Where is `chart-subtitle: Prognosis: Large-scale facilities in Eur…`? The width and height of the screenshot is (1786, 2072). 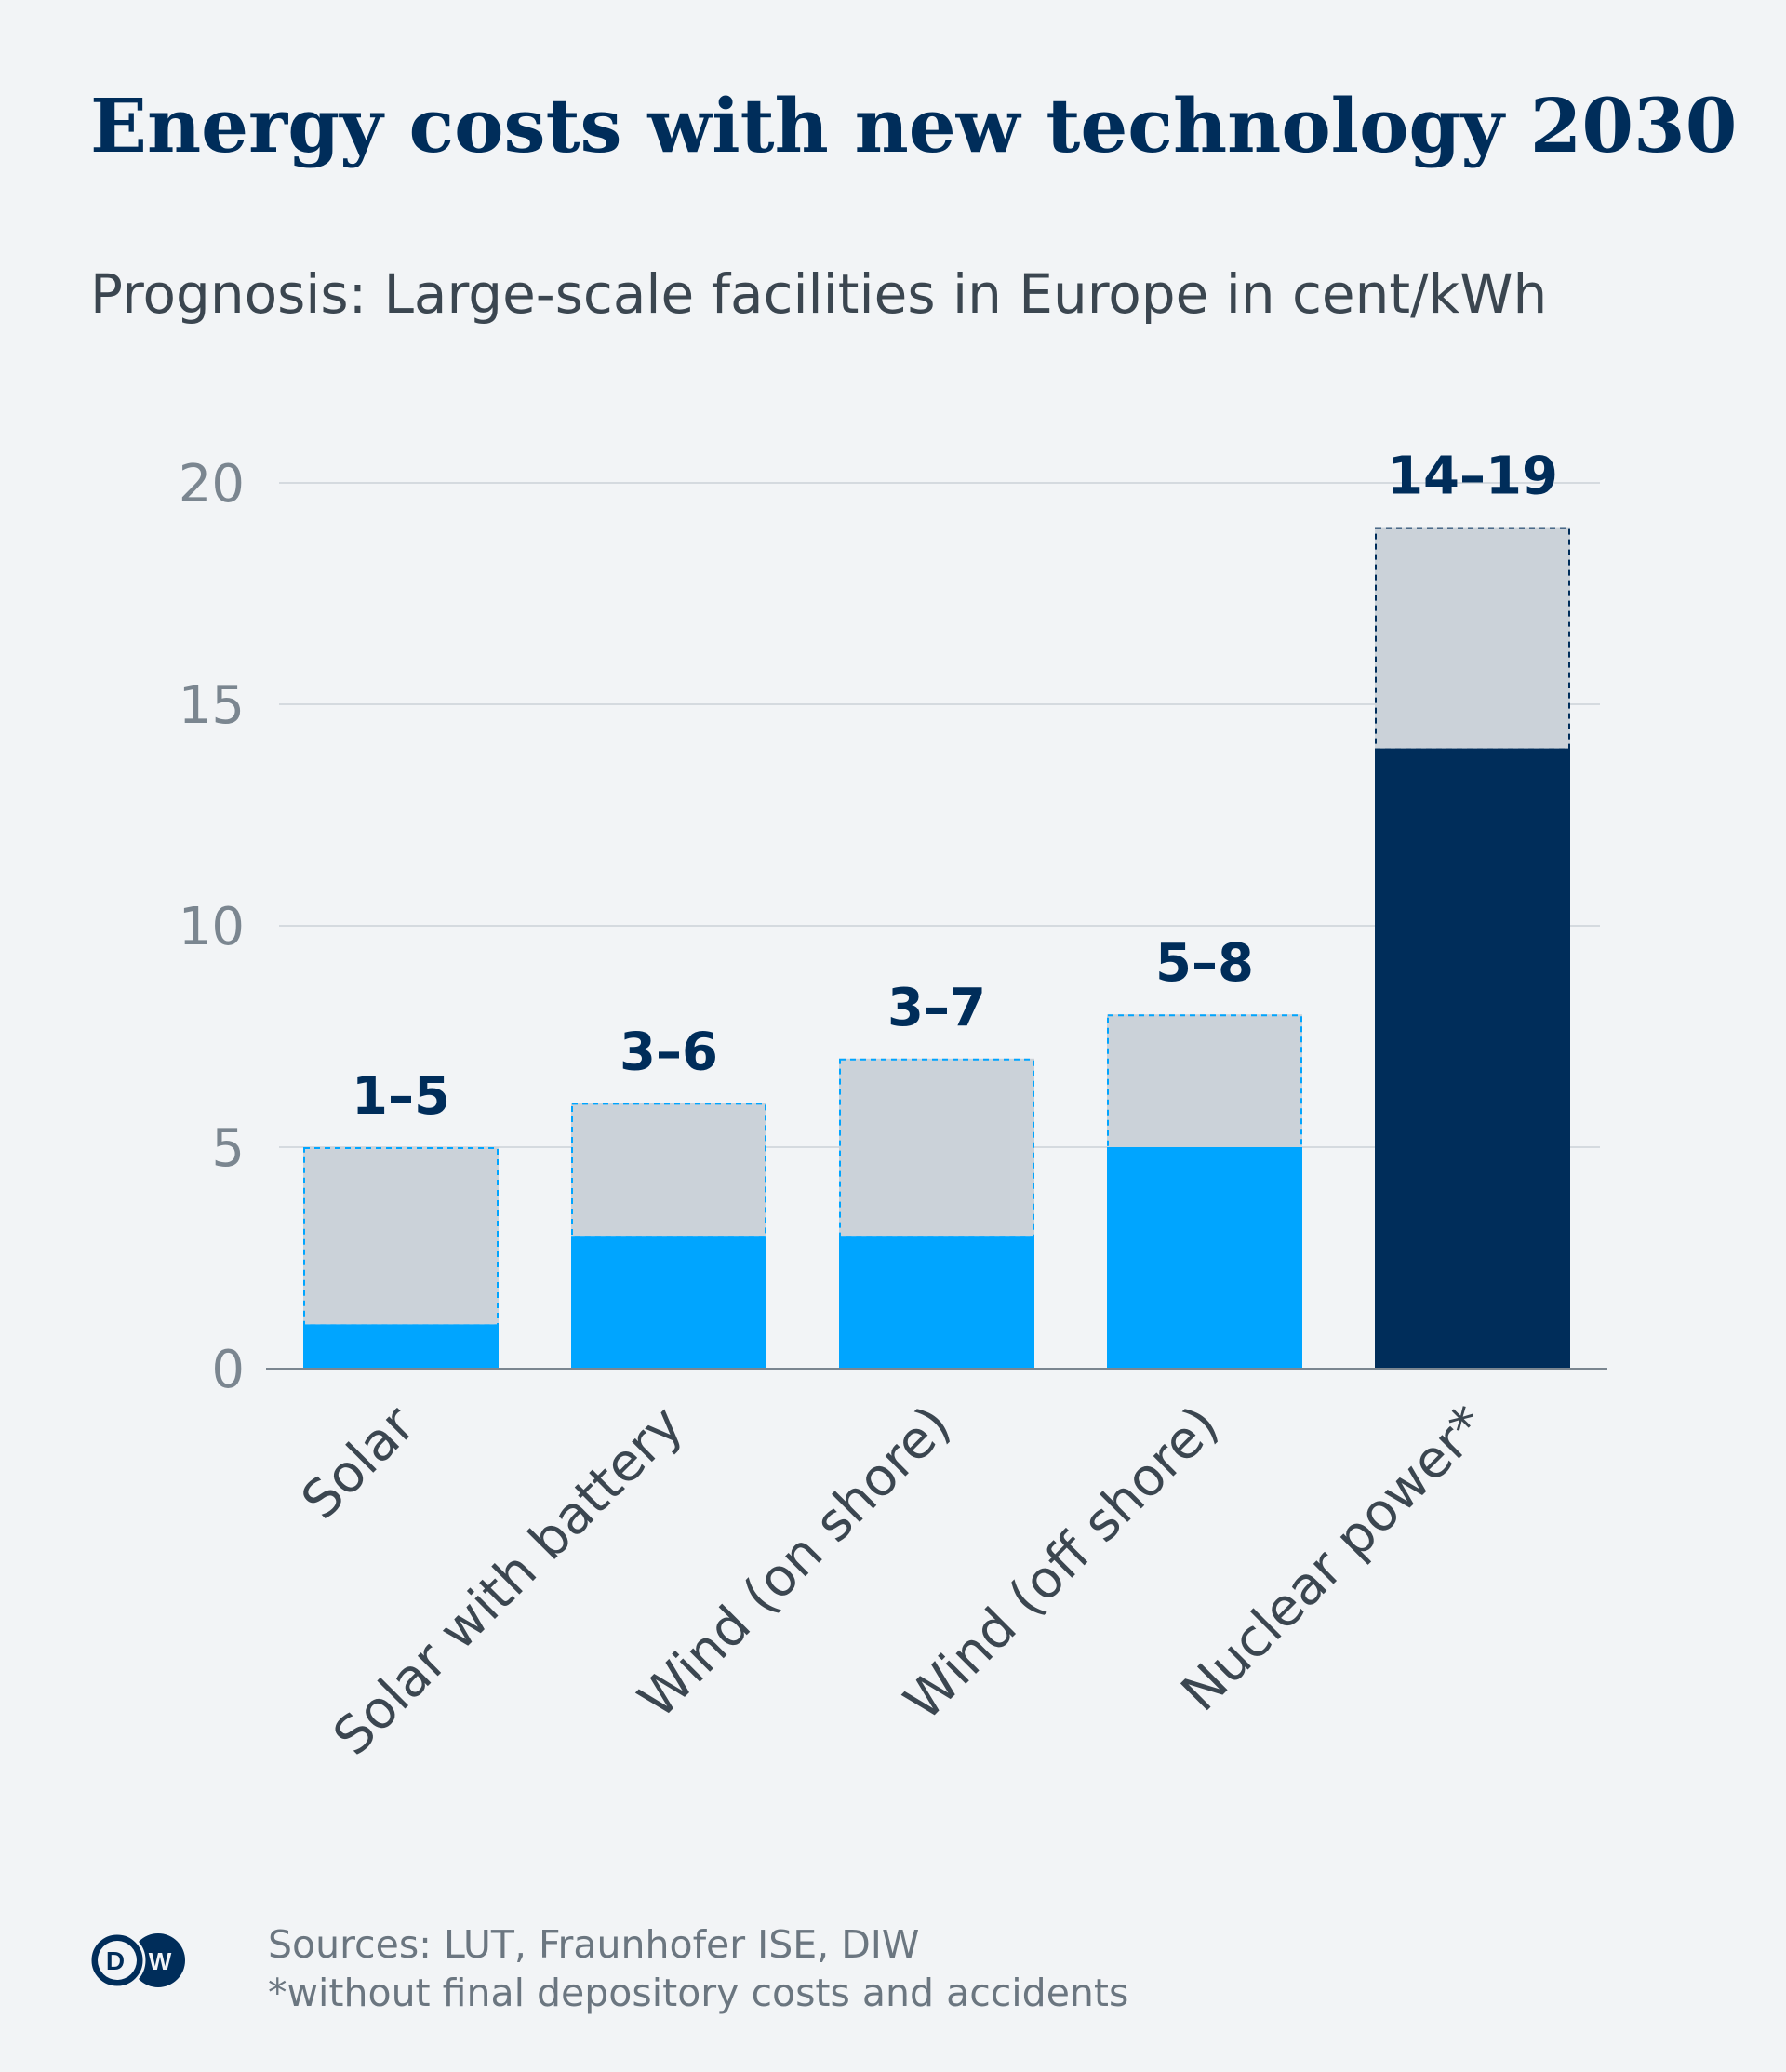
chart-subtitle: Prognosis: Large-scale facilities in Eur… is located at coordinates (819, 294).